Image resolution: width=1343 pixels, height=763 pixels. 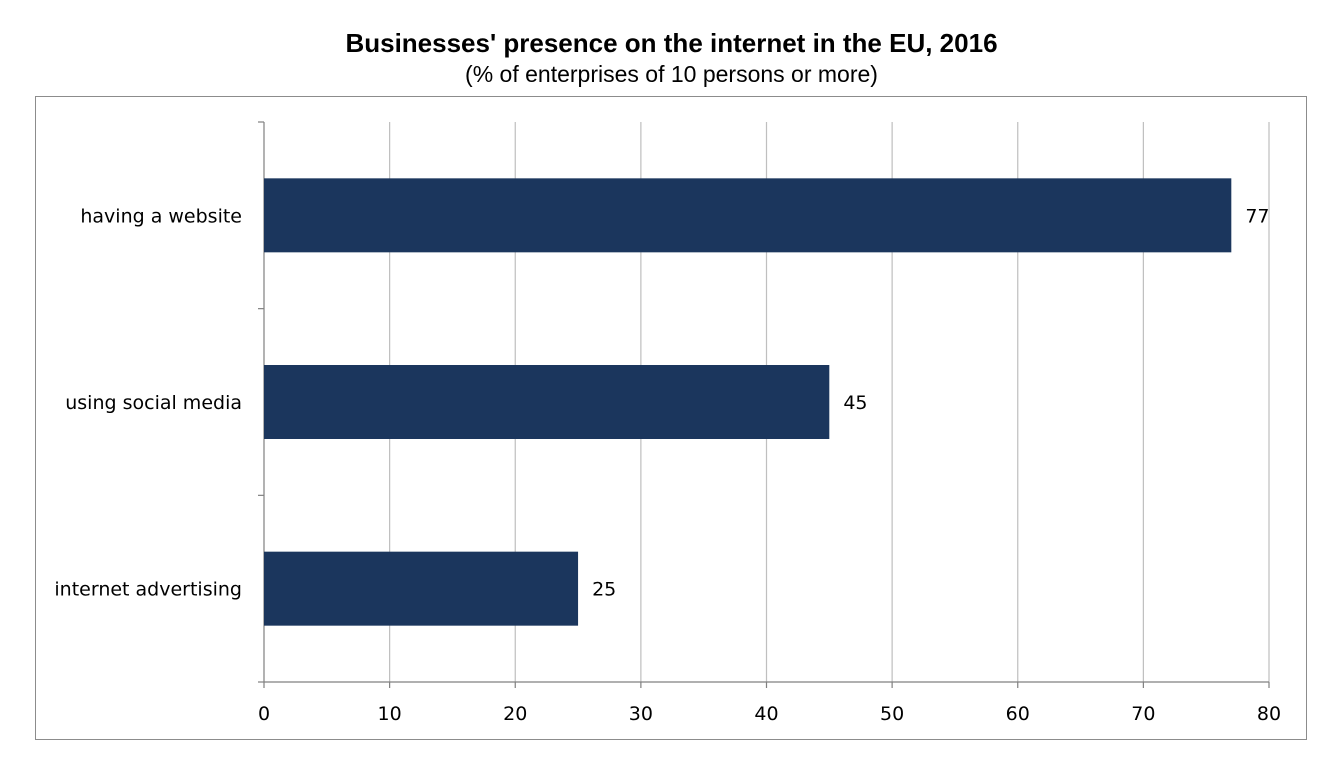 I want to click on x-tick-label: 80, so click(x=1269, y=714).